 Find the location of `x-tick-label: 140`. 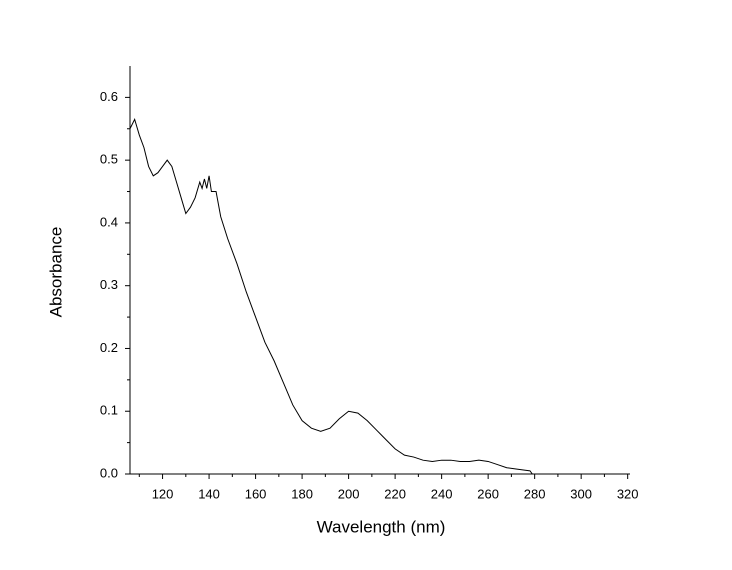

x-tick-label: 140 is located at coordinates (209, 493).